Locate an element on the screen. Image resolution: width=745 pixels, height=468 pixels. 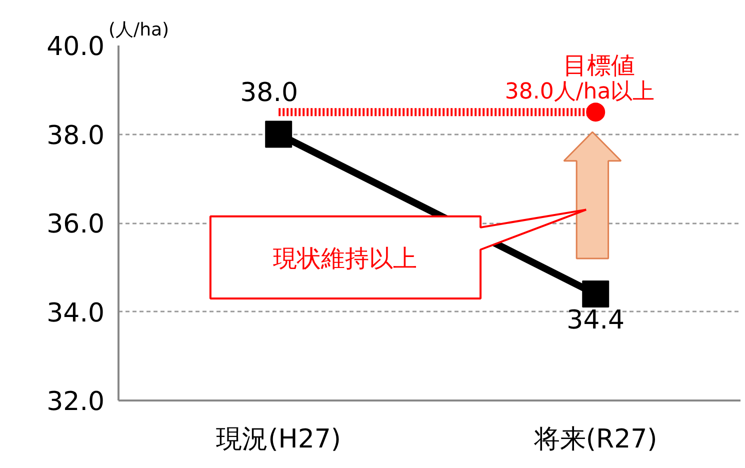
annotation: 38.0人/ha以上 is located at coordinates (579, 92).